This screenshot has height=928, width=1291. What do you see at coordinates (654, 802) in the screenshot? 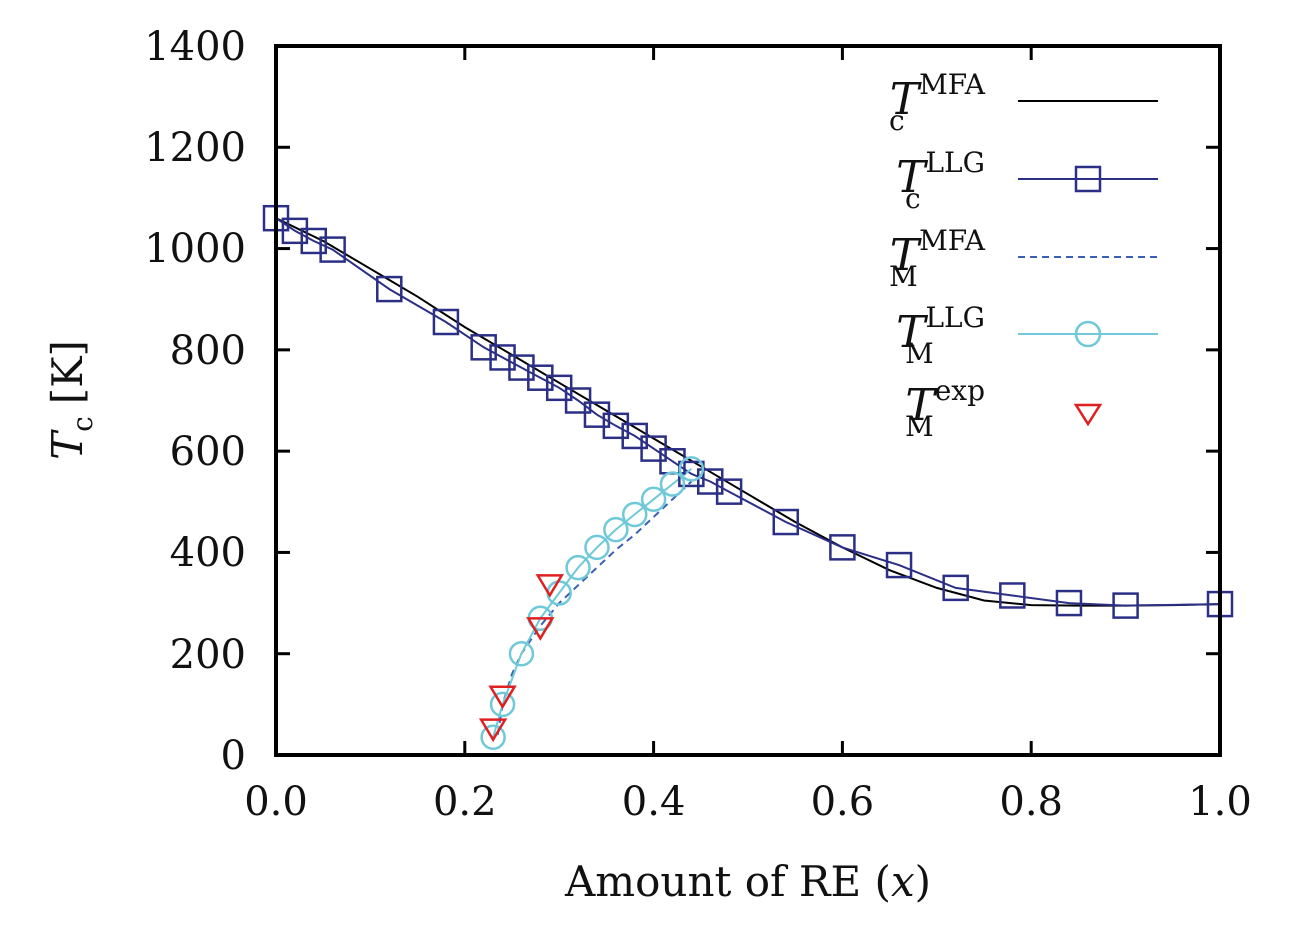
I see `x-tick-label: 0.4` at bounding box center [654, 802].